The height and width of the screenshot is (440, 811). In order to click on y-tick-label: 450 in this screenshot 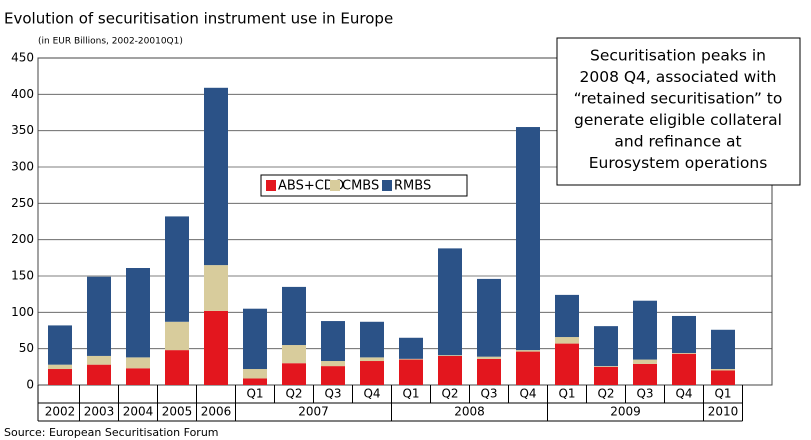, I will do `click(22, 58)`.